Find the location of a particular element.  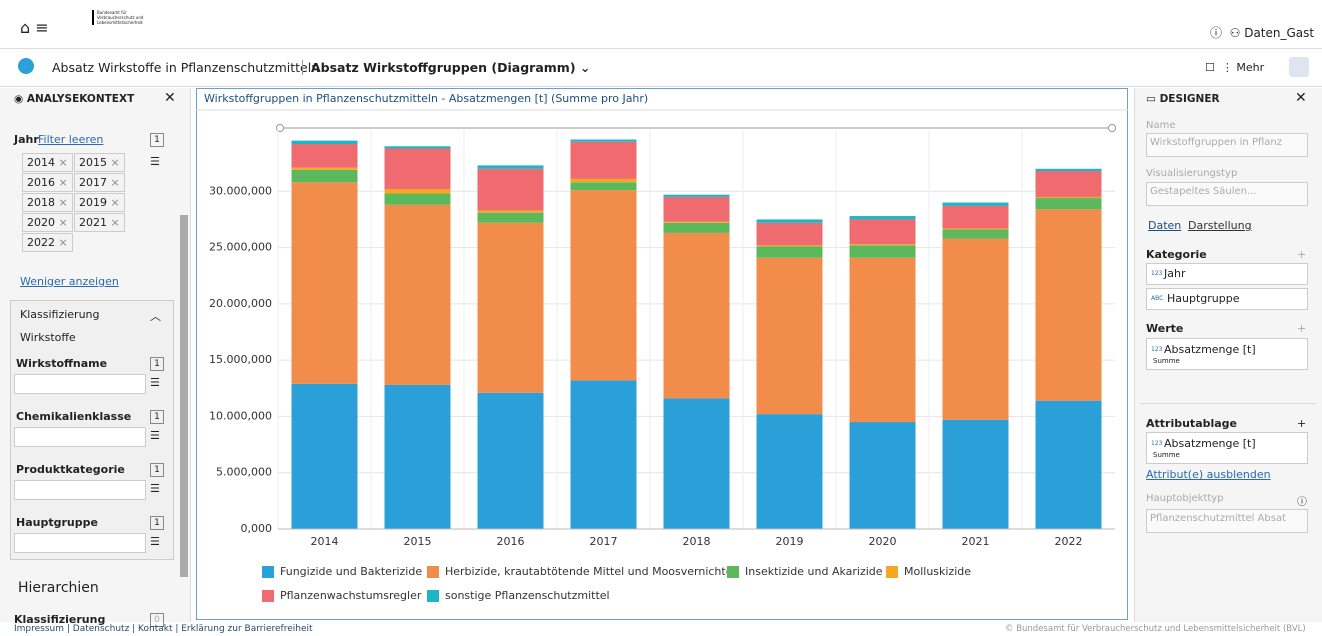

year-chip: 2019 × is located at coordinates (99, 202).